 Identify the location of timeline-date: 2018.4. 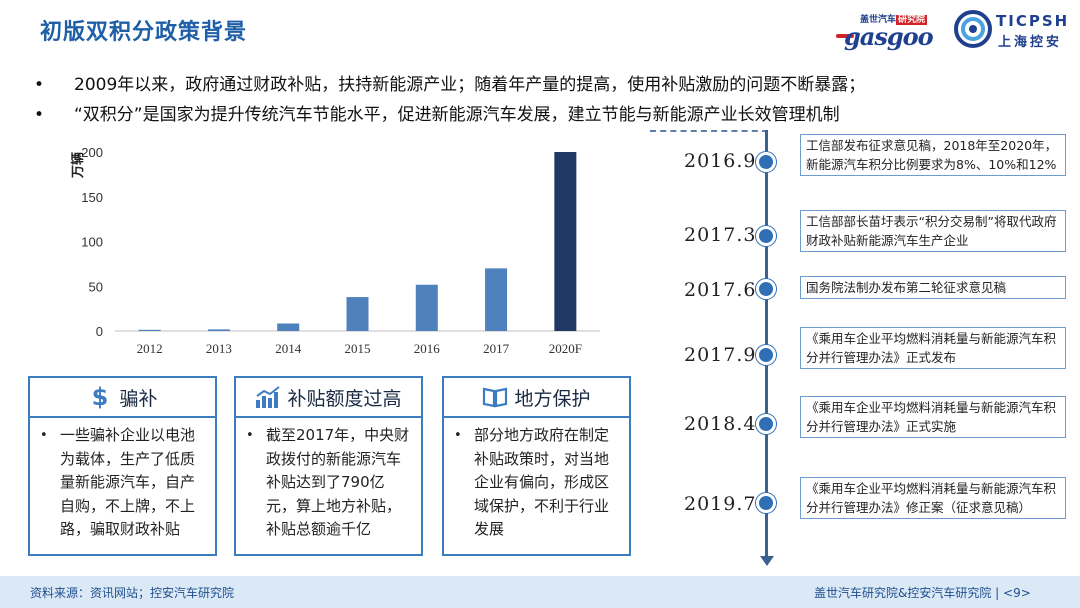
(720, 424).